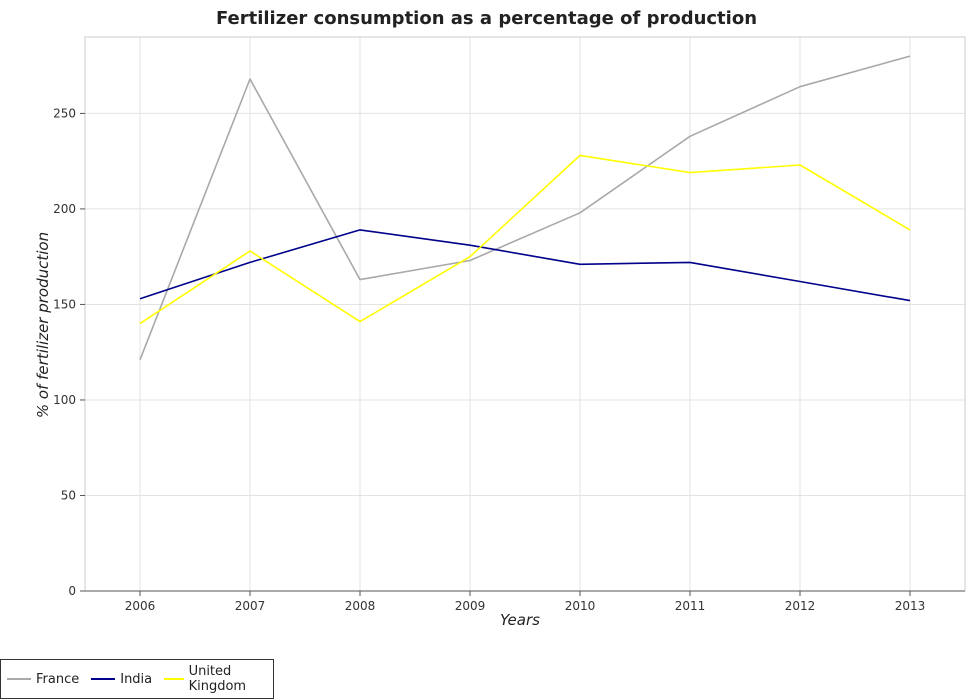 The width and height of the screenshot is (973, 700). I want to click on y-tick-label: 50, so click(68, 495).